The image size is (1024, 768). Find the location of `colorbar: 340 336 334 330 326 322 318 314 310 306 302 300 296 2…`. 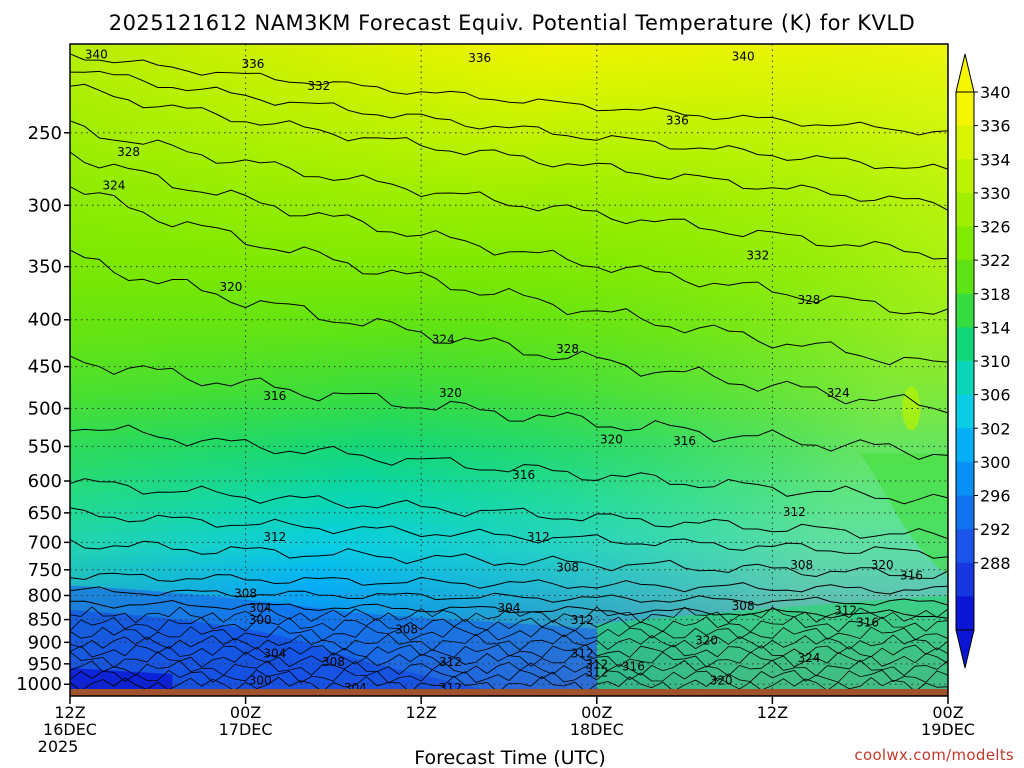

colorbar: 340 336 334 330 326 322 318 314 310 306 302 300 296 2… is located at coordinates (983, 361).